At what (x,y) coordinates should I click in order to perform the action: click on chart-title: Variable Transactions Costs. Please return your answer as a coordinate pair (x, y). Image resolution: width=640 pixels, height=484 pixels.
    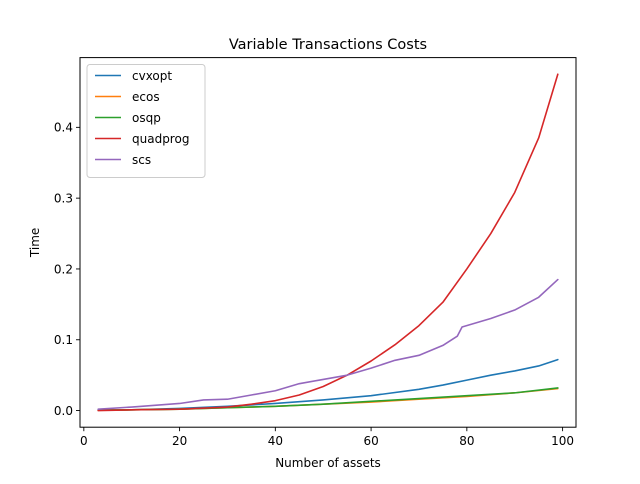
    Looking at the image, I should click on (328, 45).